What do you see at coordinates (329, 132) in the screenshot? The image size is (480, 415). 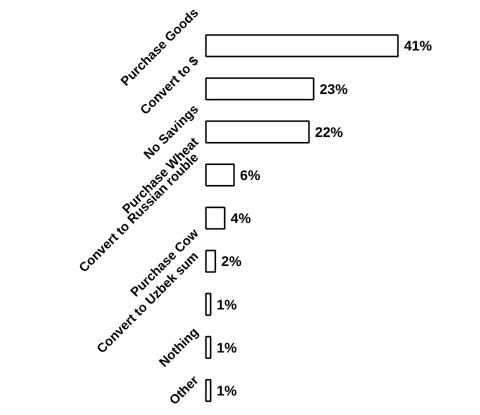 I see `data-label: 22%` at bounding box center [329, 132].